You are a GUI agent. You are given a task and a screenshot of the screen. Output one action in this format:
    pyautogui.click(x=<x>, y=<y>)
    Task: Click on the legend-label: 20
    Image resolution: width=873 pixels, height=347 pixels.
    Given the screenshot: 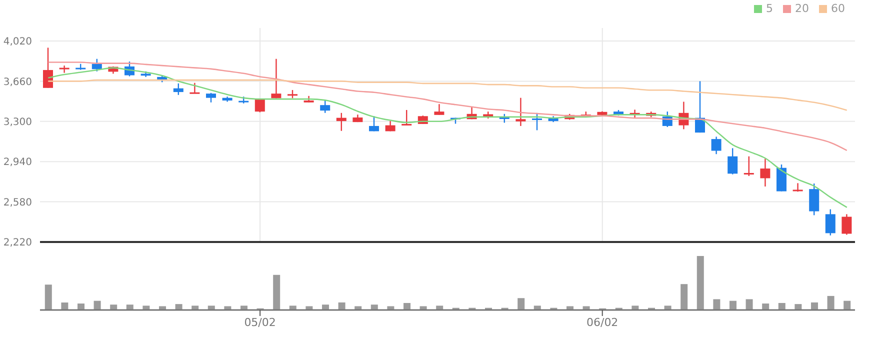 What is the action you would take?
    pyautogui.click(x=802, y=8)
    